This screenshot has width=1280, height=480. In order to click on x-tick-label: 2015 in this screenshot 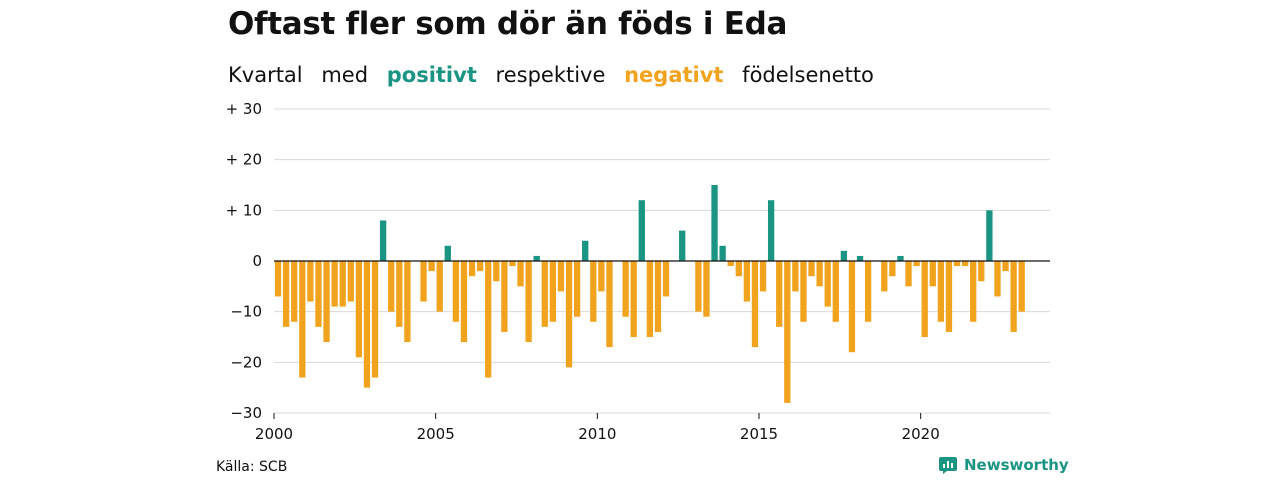, I will do `click(759, 434)`.